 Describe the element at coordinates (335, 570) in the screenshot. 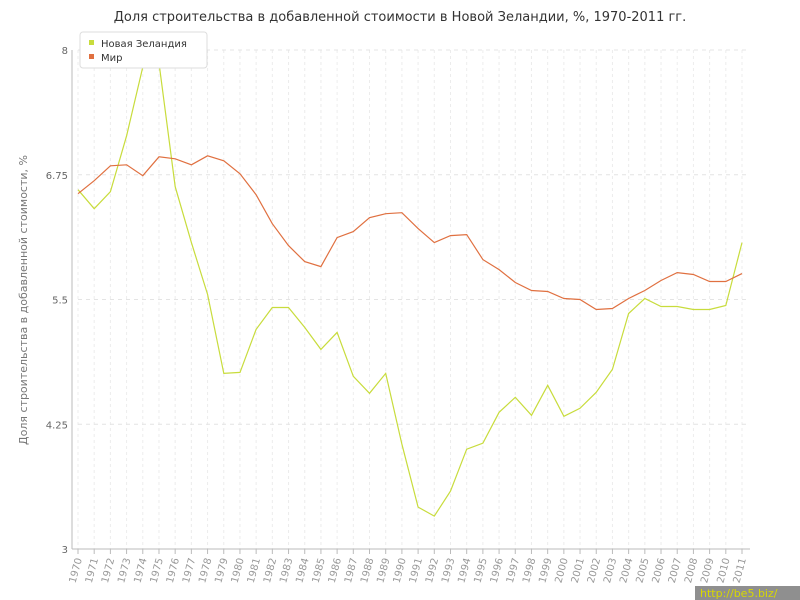

I see `x-tick-label: 1986` at that location.